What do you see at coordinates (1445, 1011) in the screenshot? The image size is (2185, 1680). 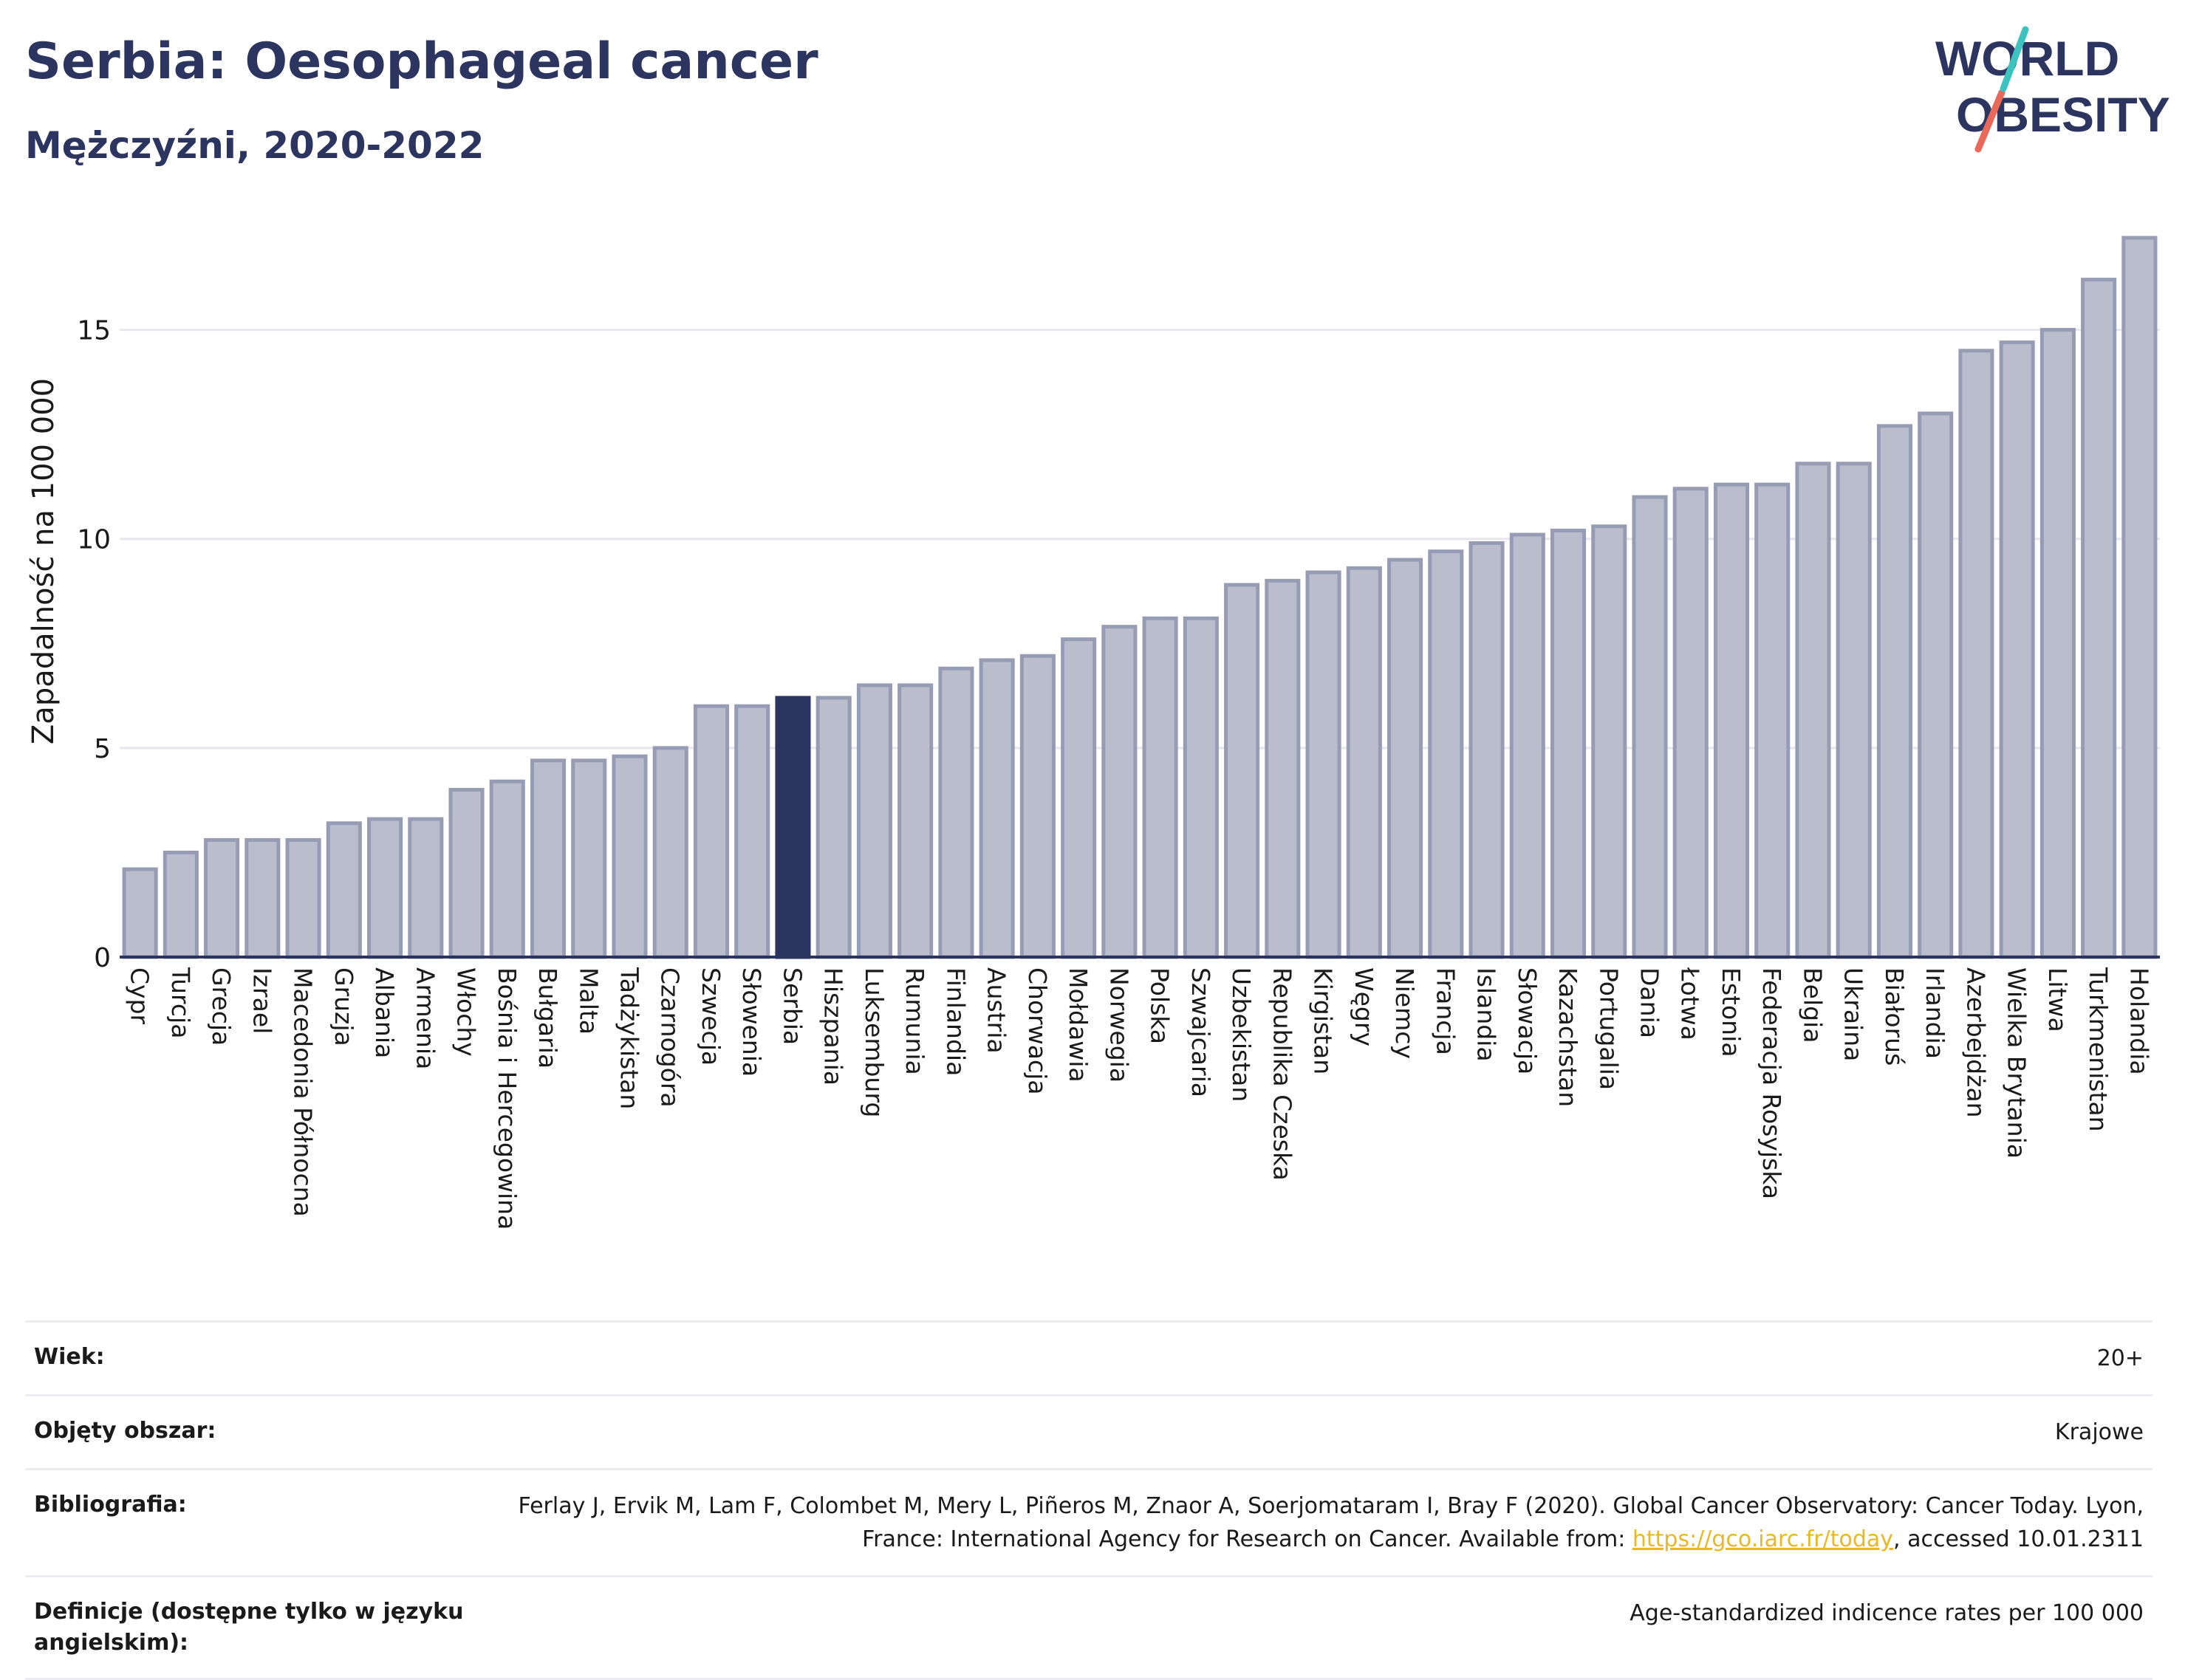 I see `x-tick-label: Francja` at bounding box center [1445, 1011].